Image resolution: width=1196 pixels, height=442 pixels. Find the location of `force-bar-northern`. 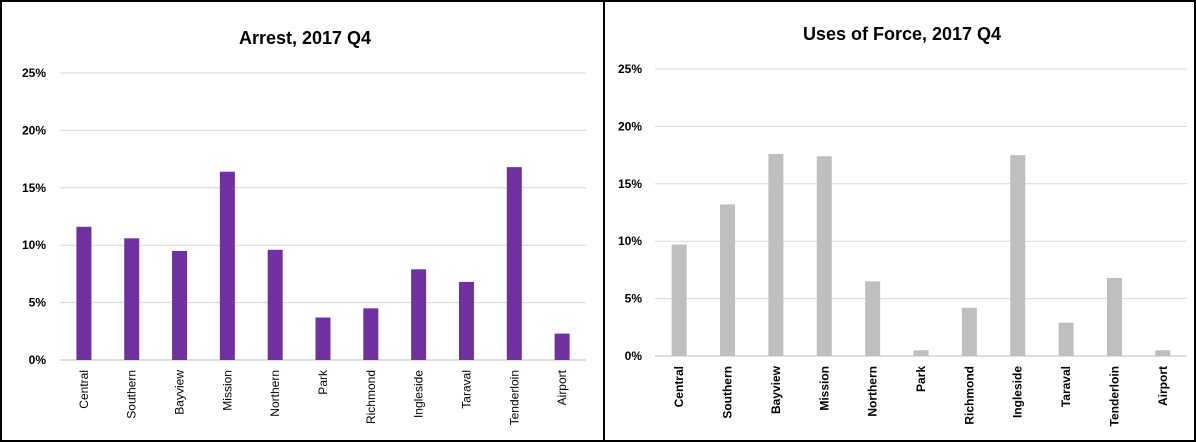

force-bar-northern is located at coordinates (873, 318).